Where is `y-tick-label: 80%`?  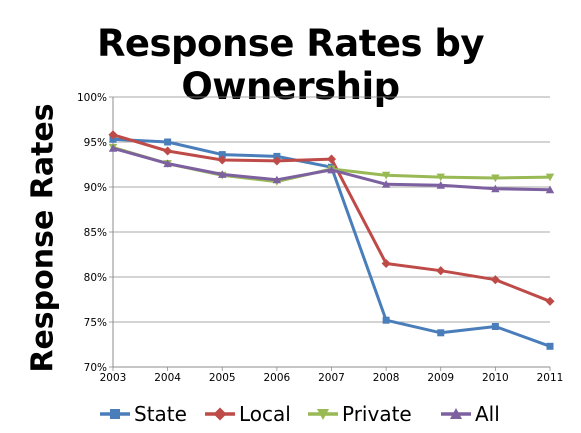
y-tick-label: 80% is located at coordinates (95, 278).